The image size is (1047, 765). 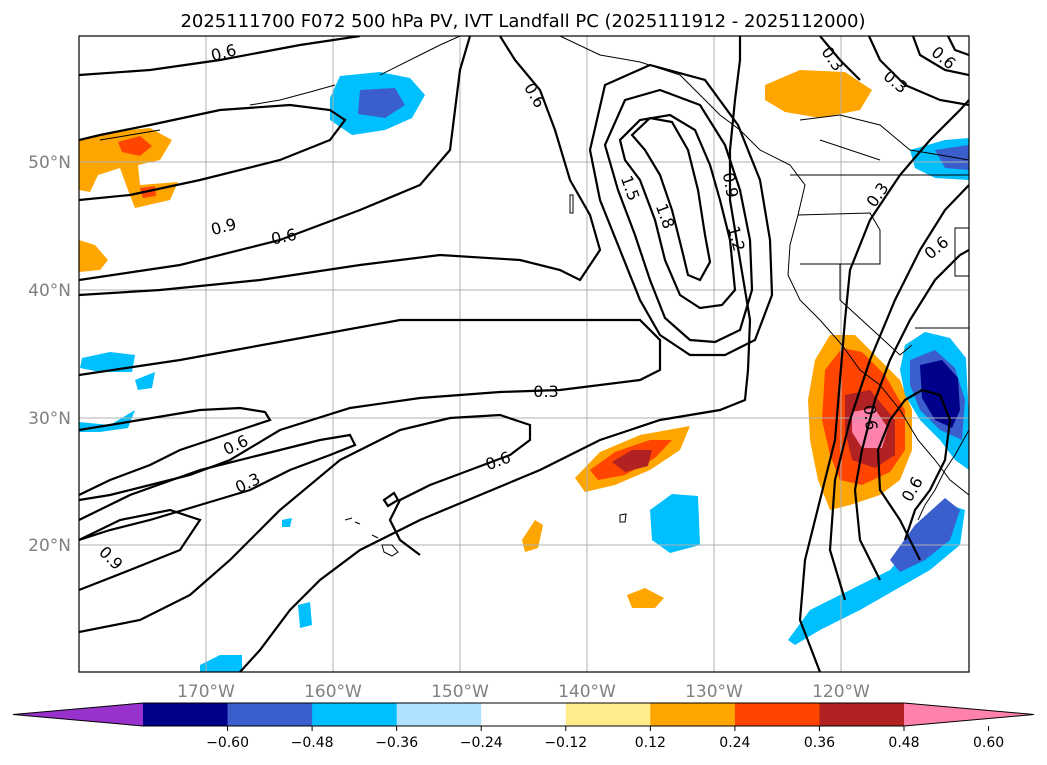 I want to click on colorbar-extend-min, so click(x=78, y=714).